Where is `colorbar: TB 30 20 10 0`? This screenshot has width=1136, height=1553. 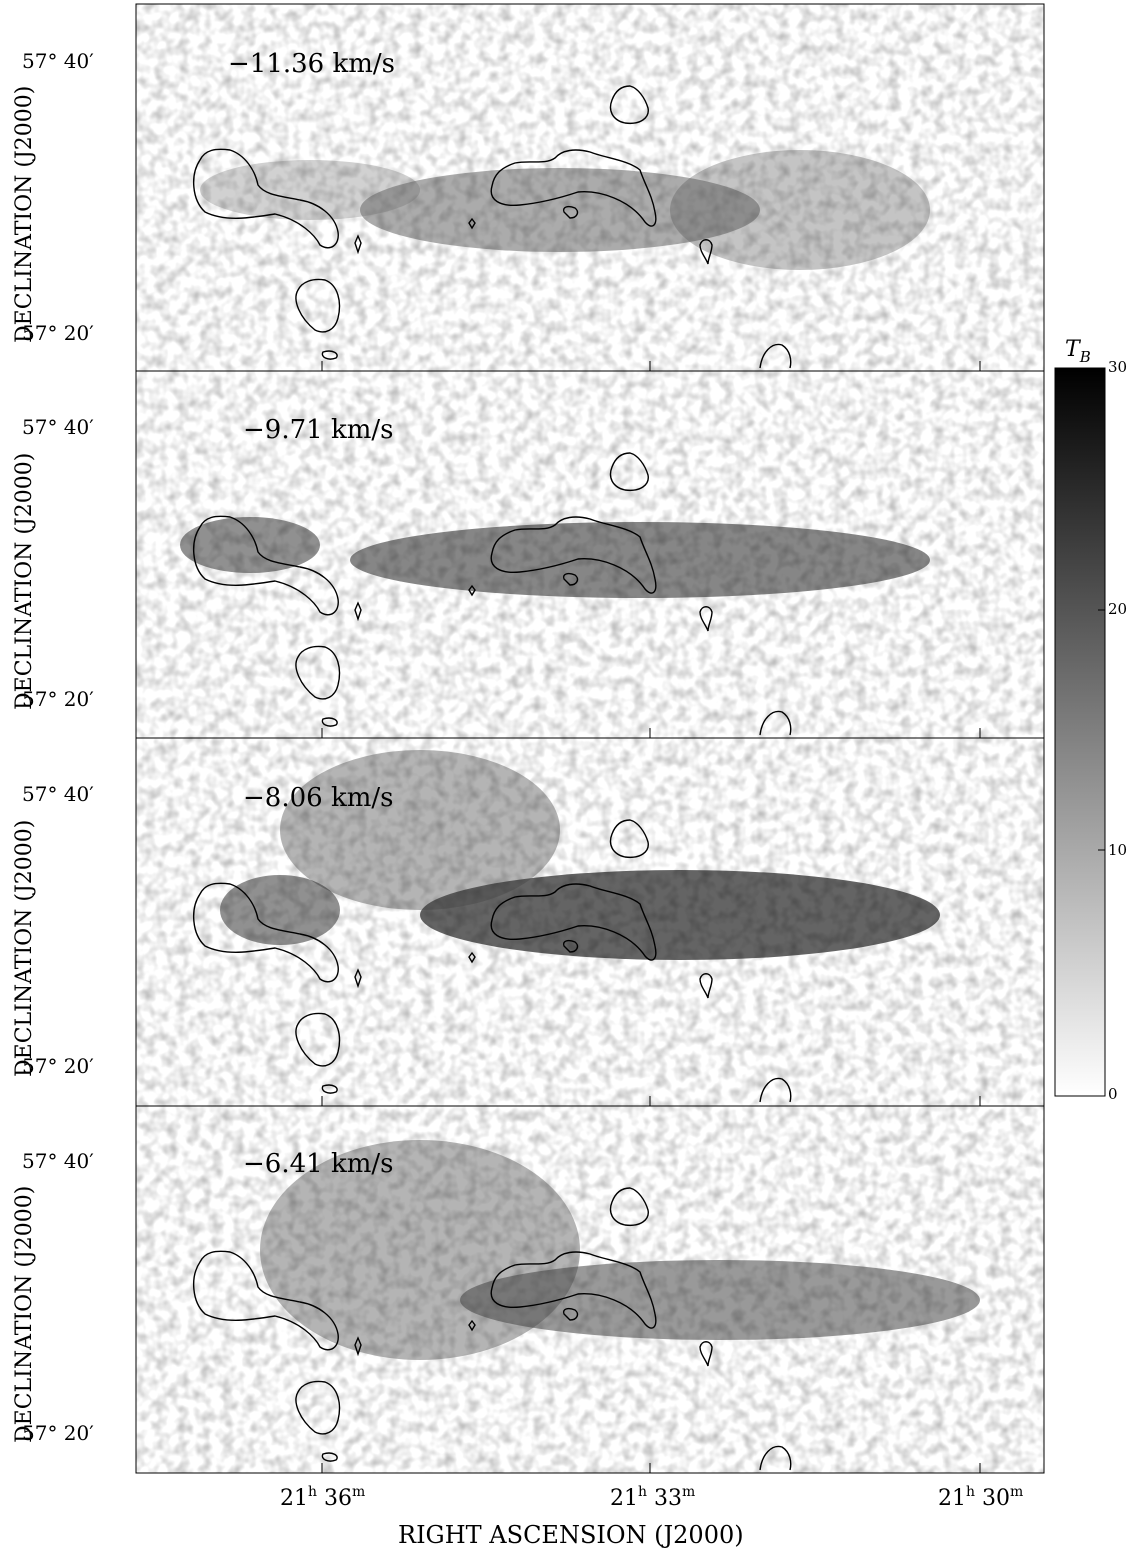 colorbar: TB 30 20 10 0 is located at coordinates (1090, 720).